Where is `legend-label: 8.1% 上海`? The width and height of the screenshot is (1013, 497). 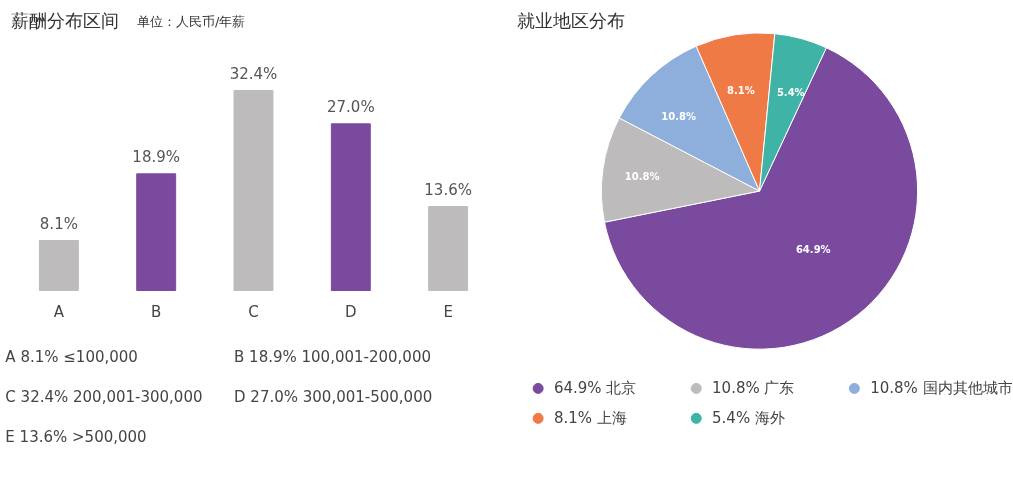 legend-label: 8.1% 上海 is located at coordinates (590, 418).